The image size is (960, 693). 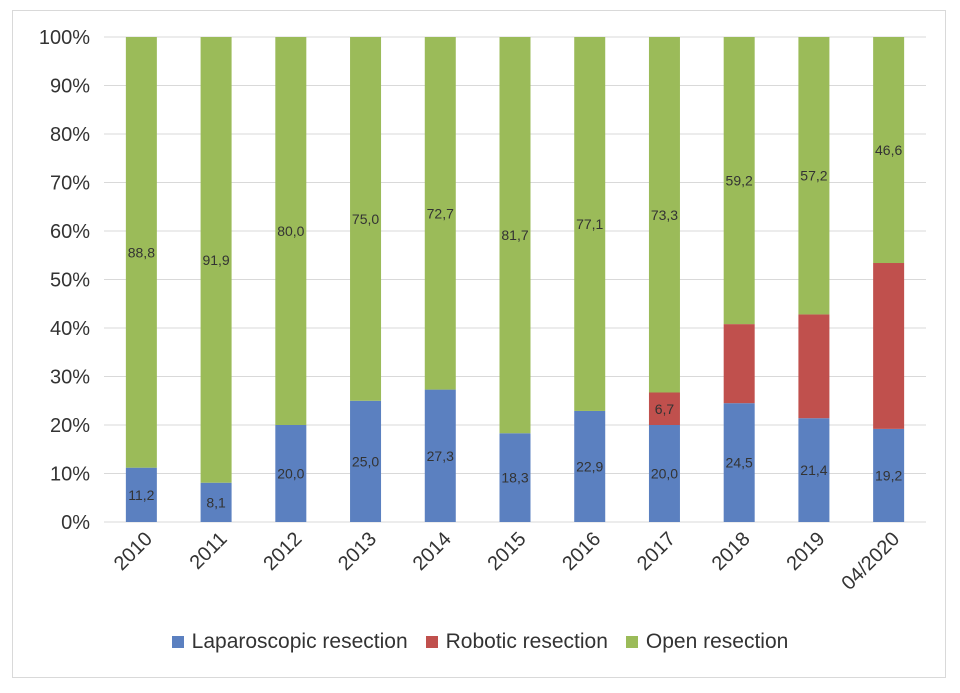 What do you see at coordinates (70, 281) in the screenshot?
I see `y-tick-label: 50%` at bounding box center [70, 281].